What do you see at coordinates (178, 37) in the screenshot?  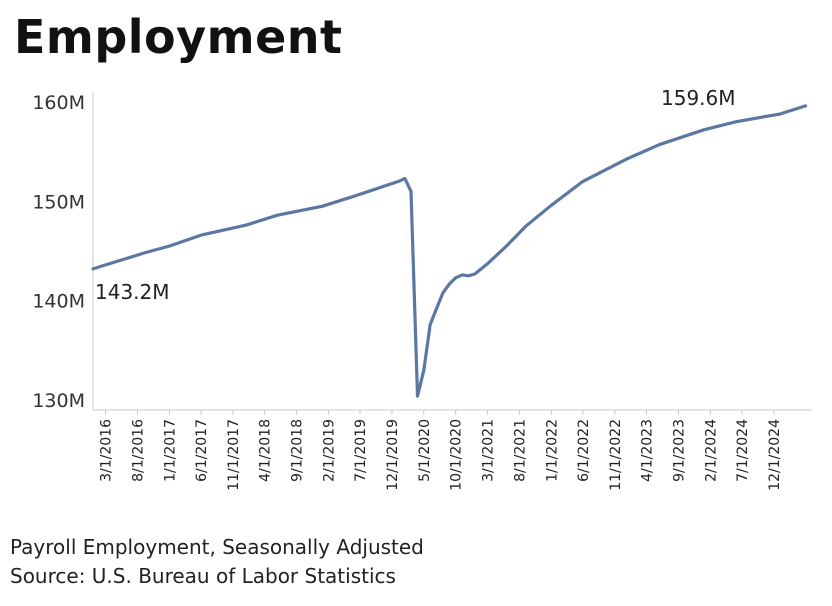 I see `chart-title: Employment` at bounding box center [178, 37].